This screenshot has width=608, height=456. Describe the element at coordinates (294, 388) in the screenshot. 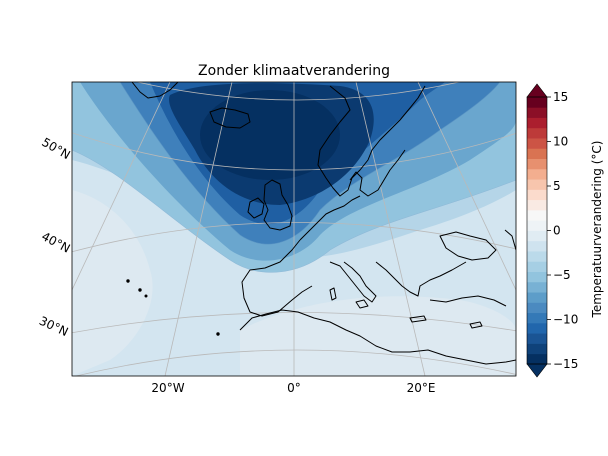

I see `lon-label-0: 0°` at that location.